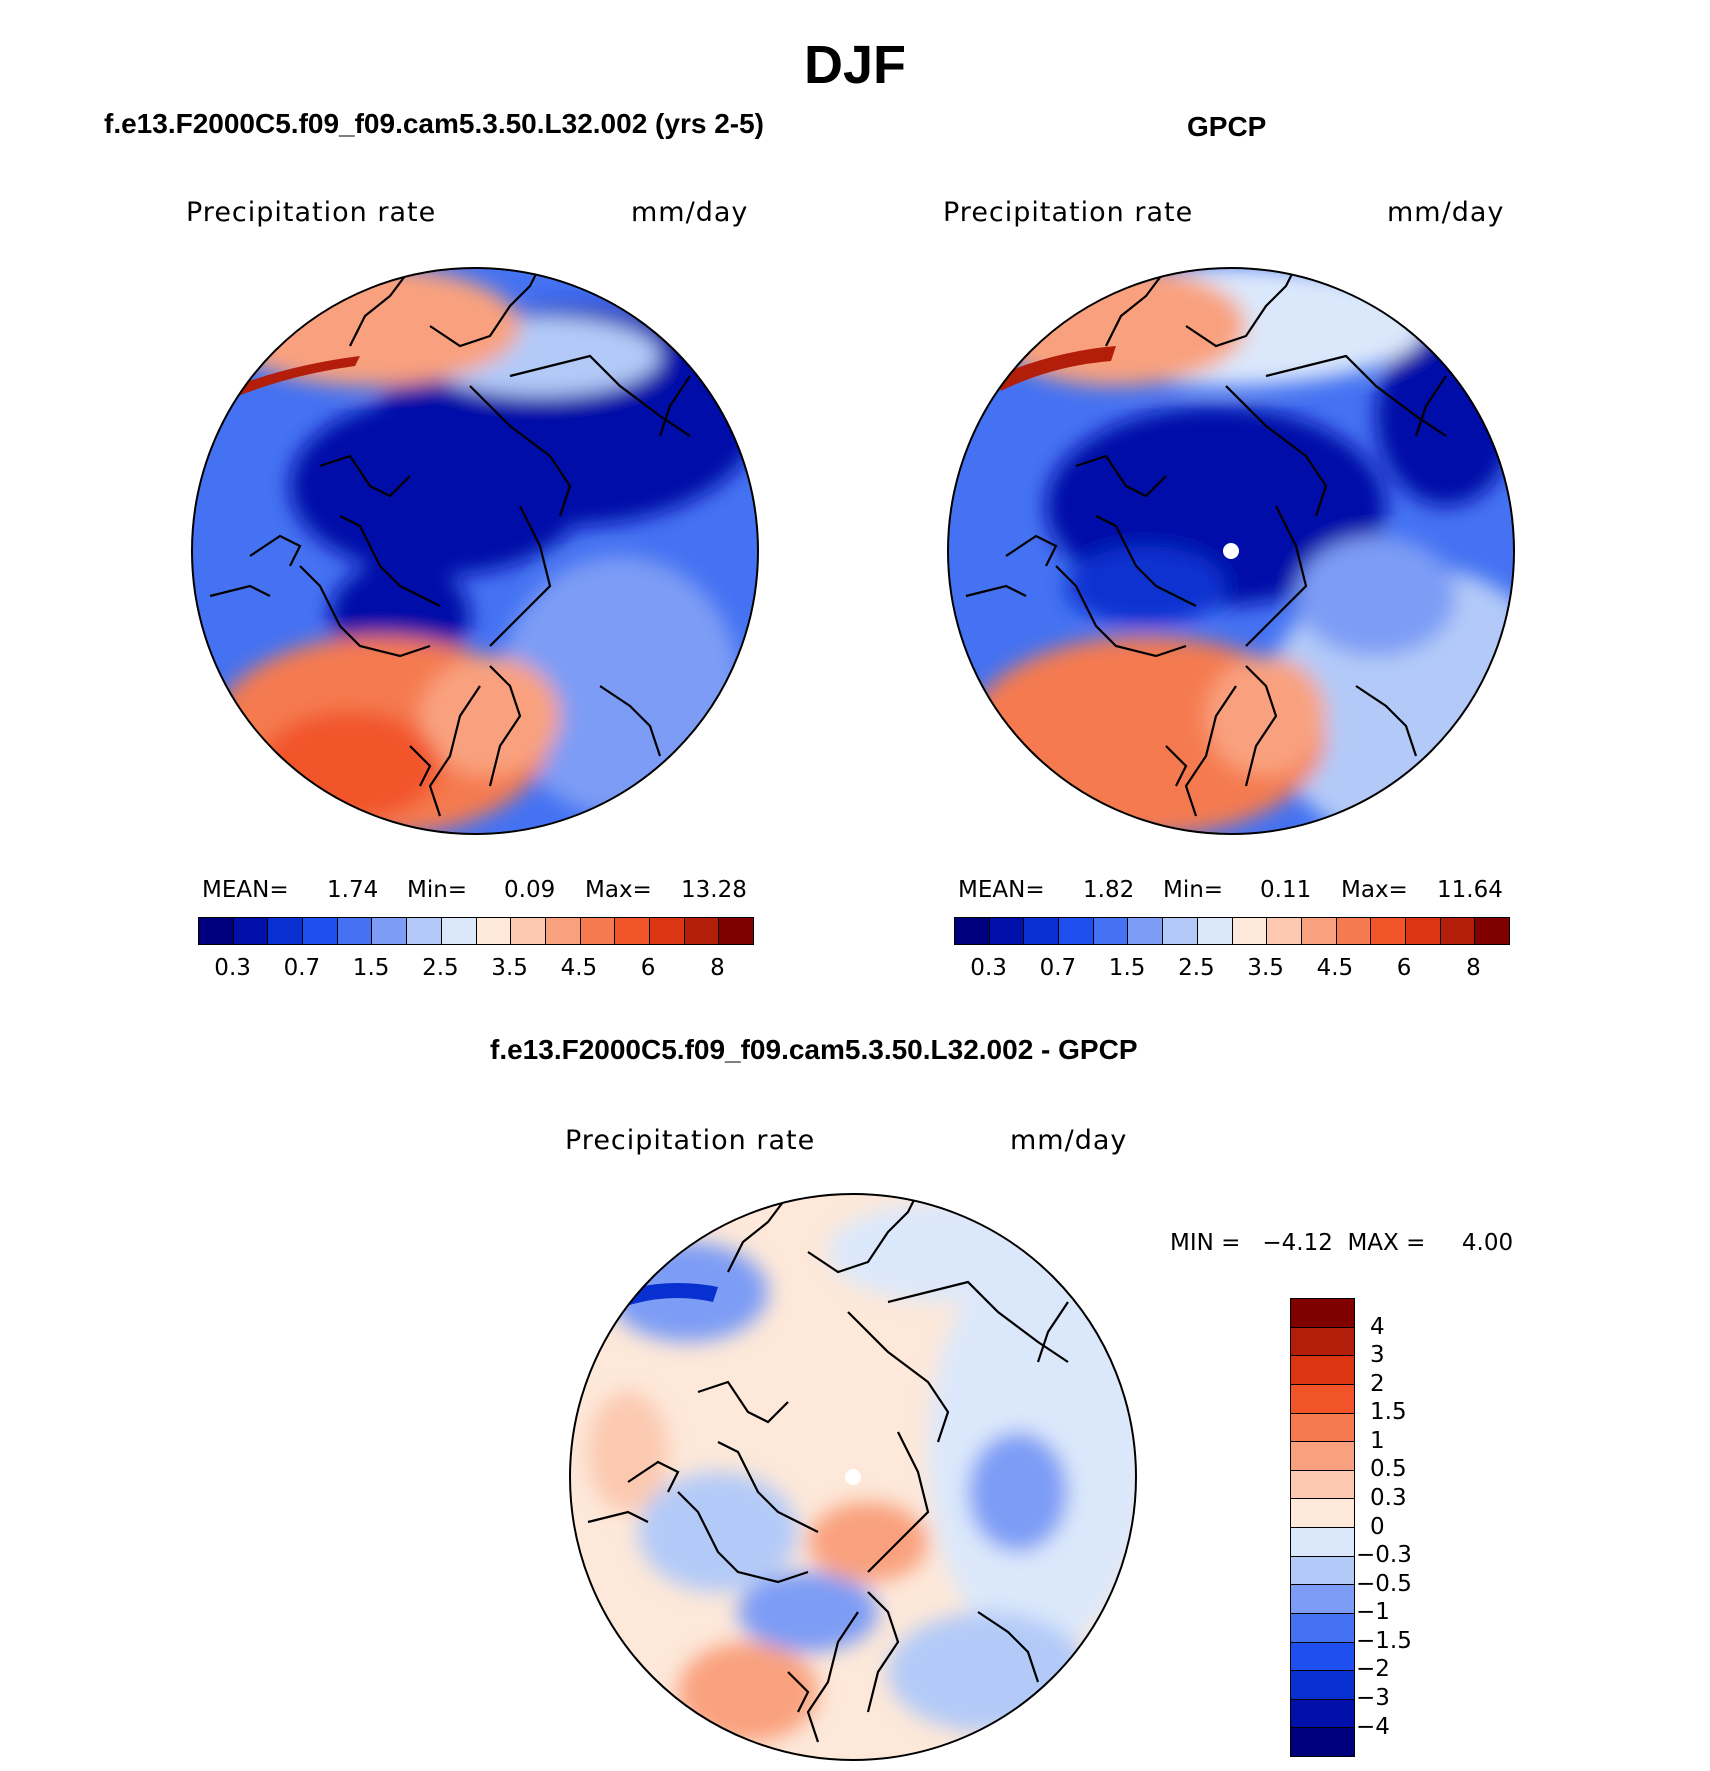 The width and height of the screenshot is (1710, 1771). I want to click on panel1-max-label: Max=, so click(618, 890).